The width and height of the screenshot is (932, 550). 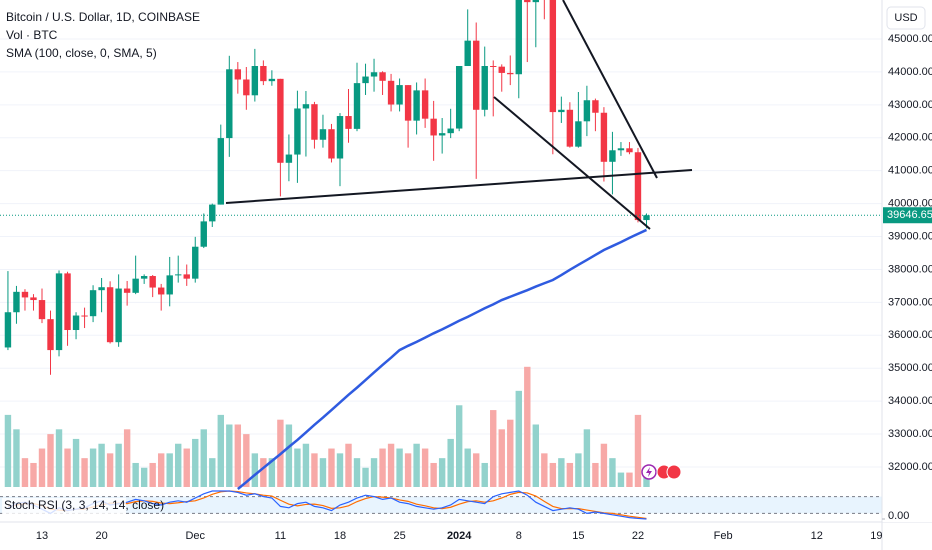 What do you see at coordinates (340, 536) in the screenshot?
I see `x-tick-label: 18` at bounding box center [340, 536].